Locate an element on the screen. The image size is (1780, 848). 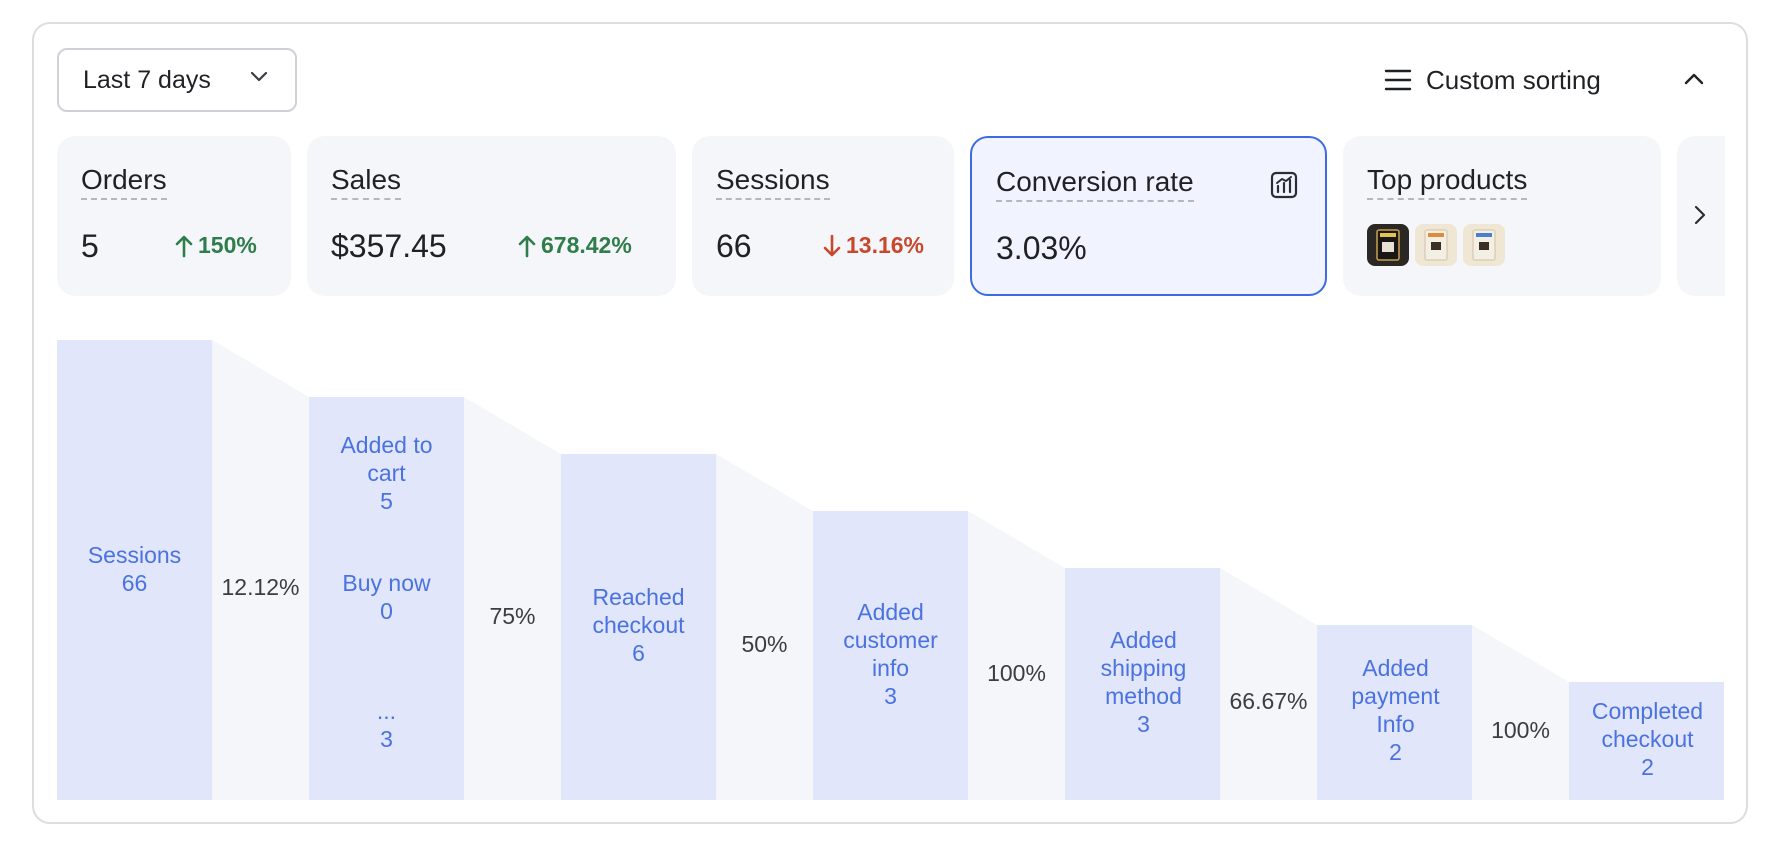
stage-value: 0 is located at coordinates (386, 611).